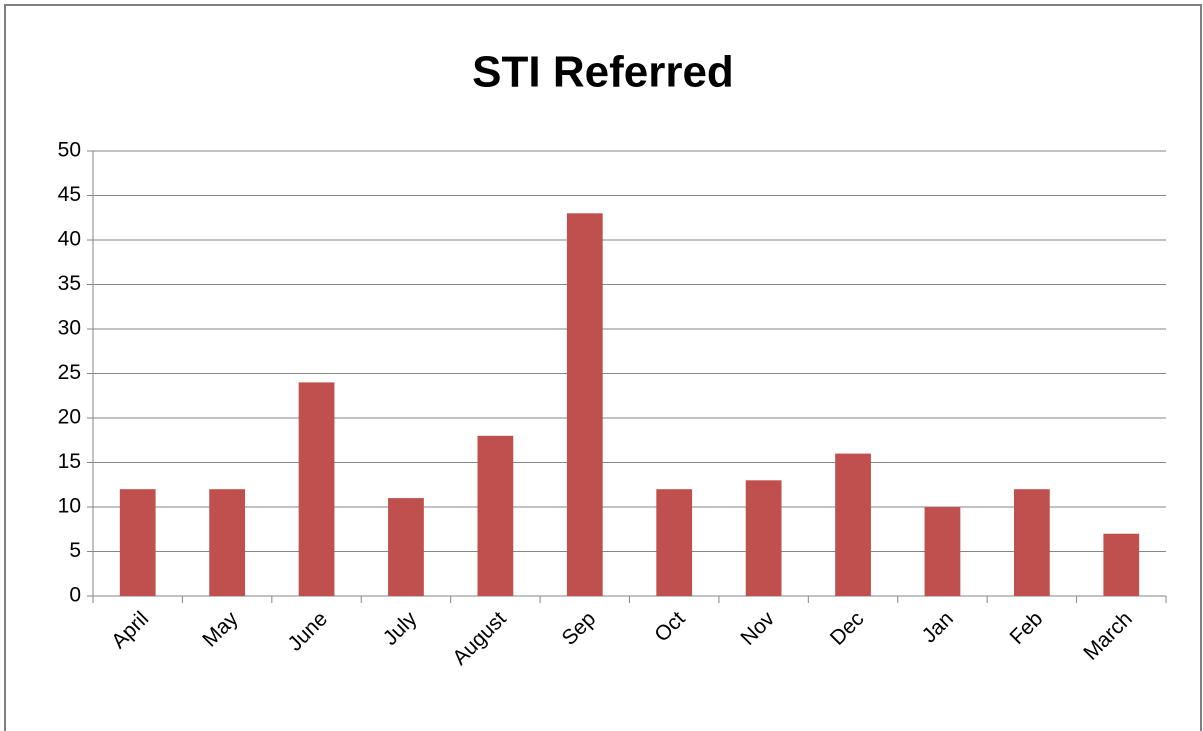 Image resolution: width=1203 pixels, height=731 pixels. I want to click on y-tick-label: 40, so click(69, 239).